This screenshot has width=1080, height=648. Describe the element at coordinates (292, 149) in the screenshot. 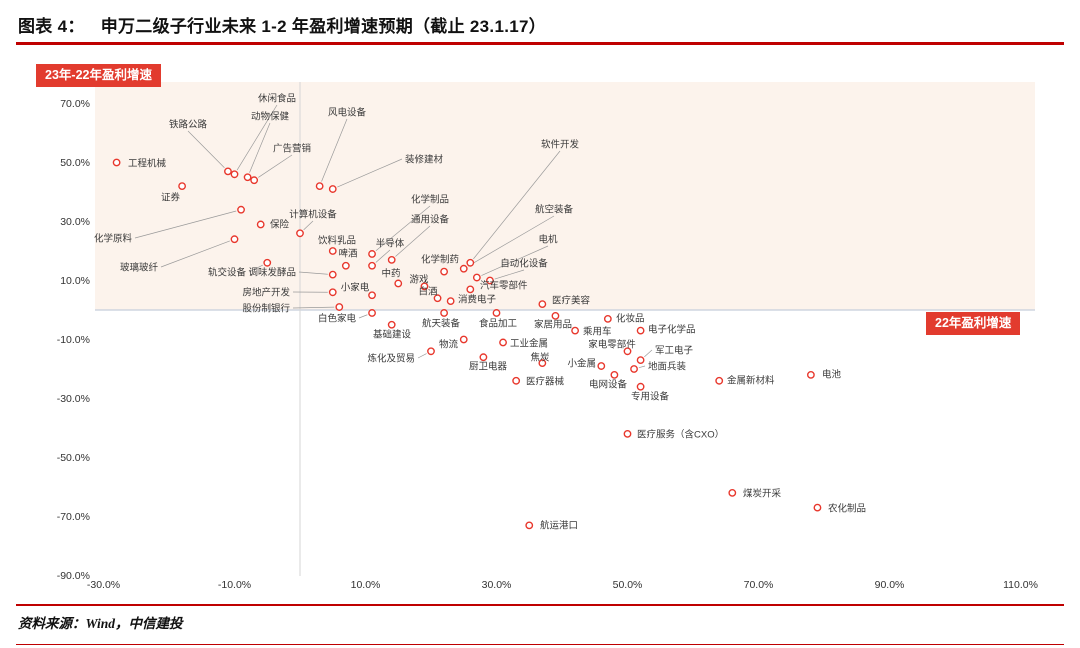

I see `point-label: 广告营销` at that location.